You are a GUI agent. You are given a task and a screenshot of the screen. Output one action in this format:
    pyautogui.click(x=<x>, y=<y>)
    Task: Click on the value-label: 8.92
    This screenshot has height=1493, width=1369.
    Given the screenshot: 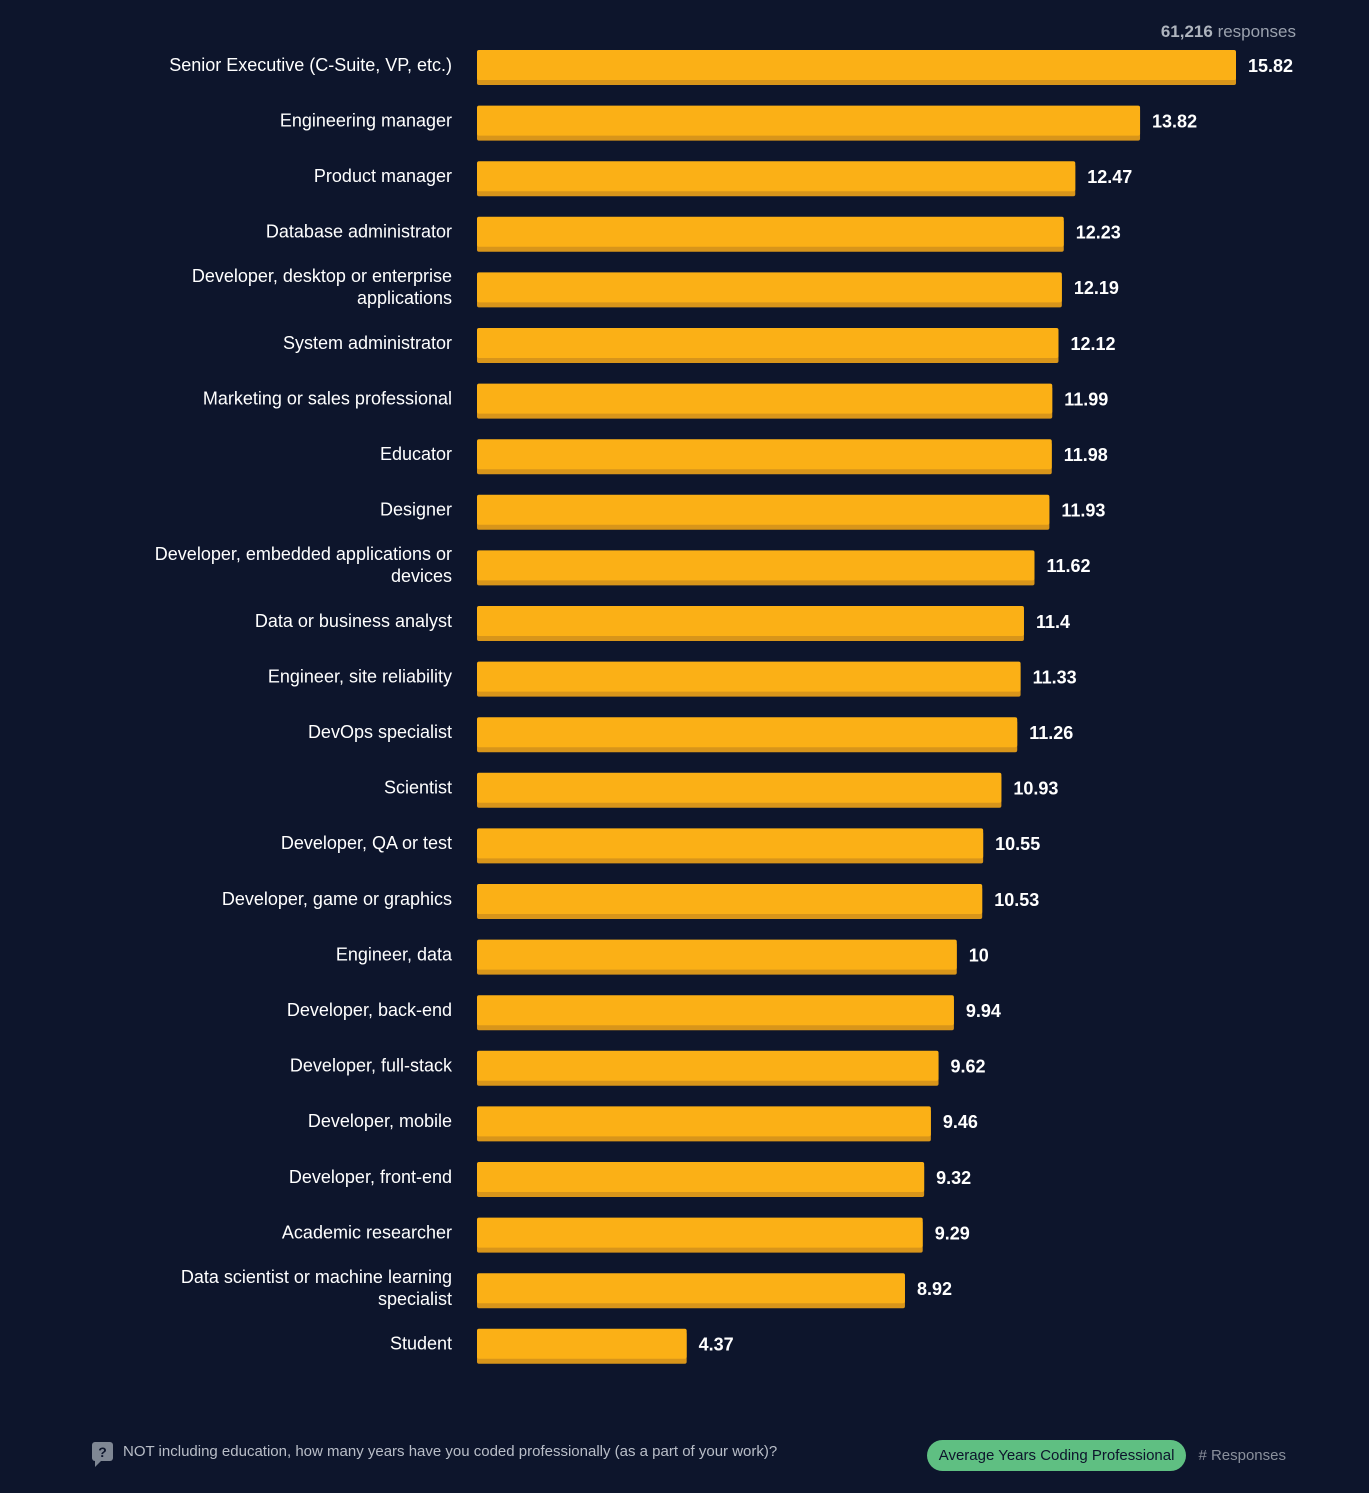 What is the action you would take?
    pyautogui.click(x=934, y=1289)
    